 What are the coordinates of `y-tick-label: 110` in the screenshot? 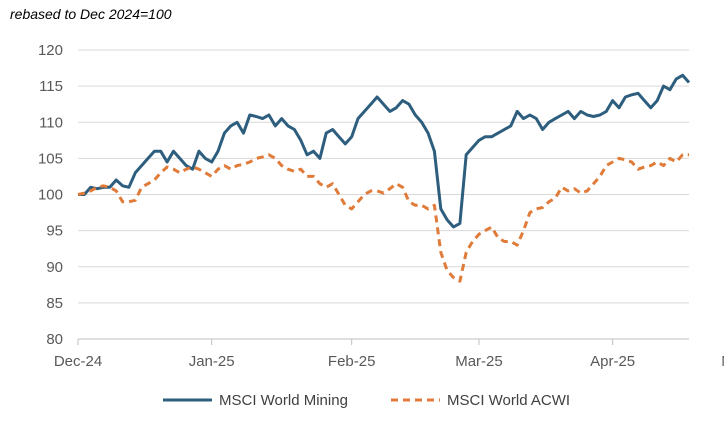 It's located at (51, 122).